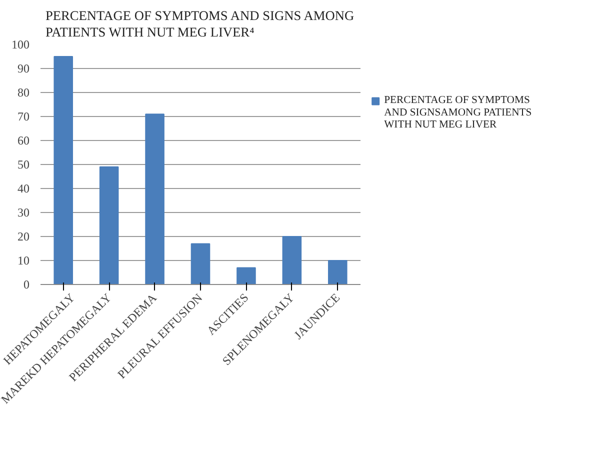  I want to click on legend-label: PERCENTAGE OF SYMPTOMS AND SIGNSAMONG PATIENTS WITH NUT MEG LIVER, so click(458, 112).